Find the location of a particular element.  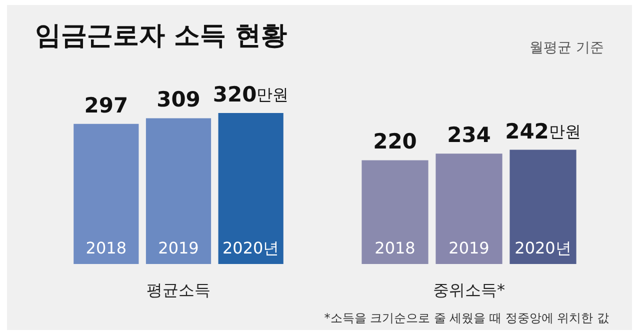

chart-title: 임금근로자 소득 현황 is located at coordinates (161, 36).